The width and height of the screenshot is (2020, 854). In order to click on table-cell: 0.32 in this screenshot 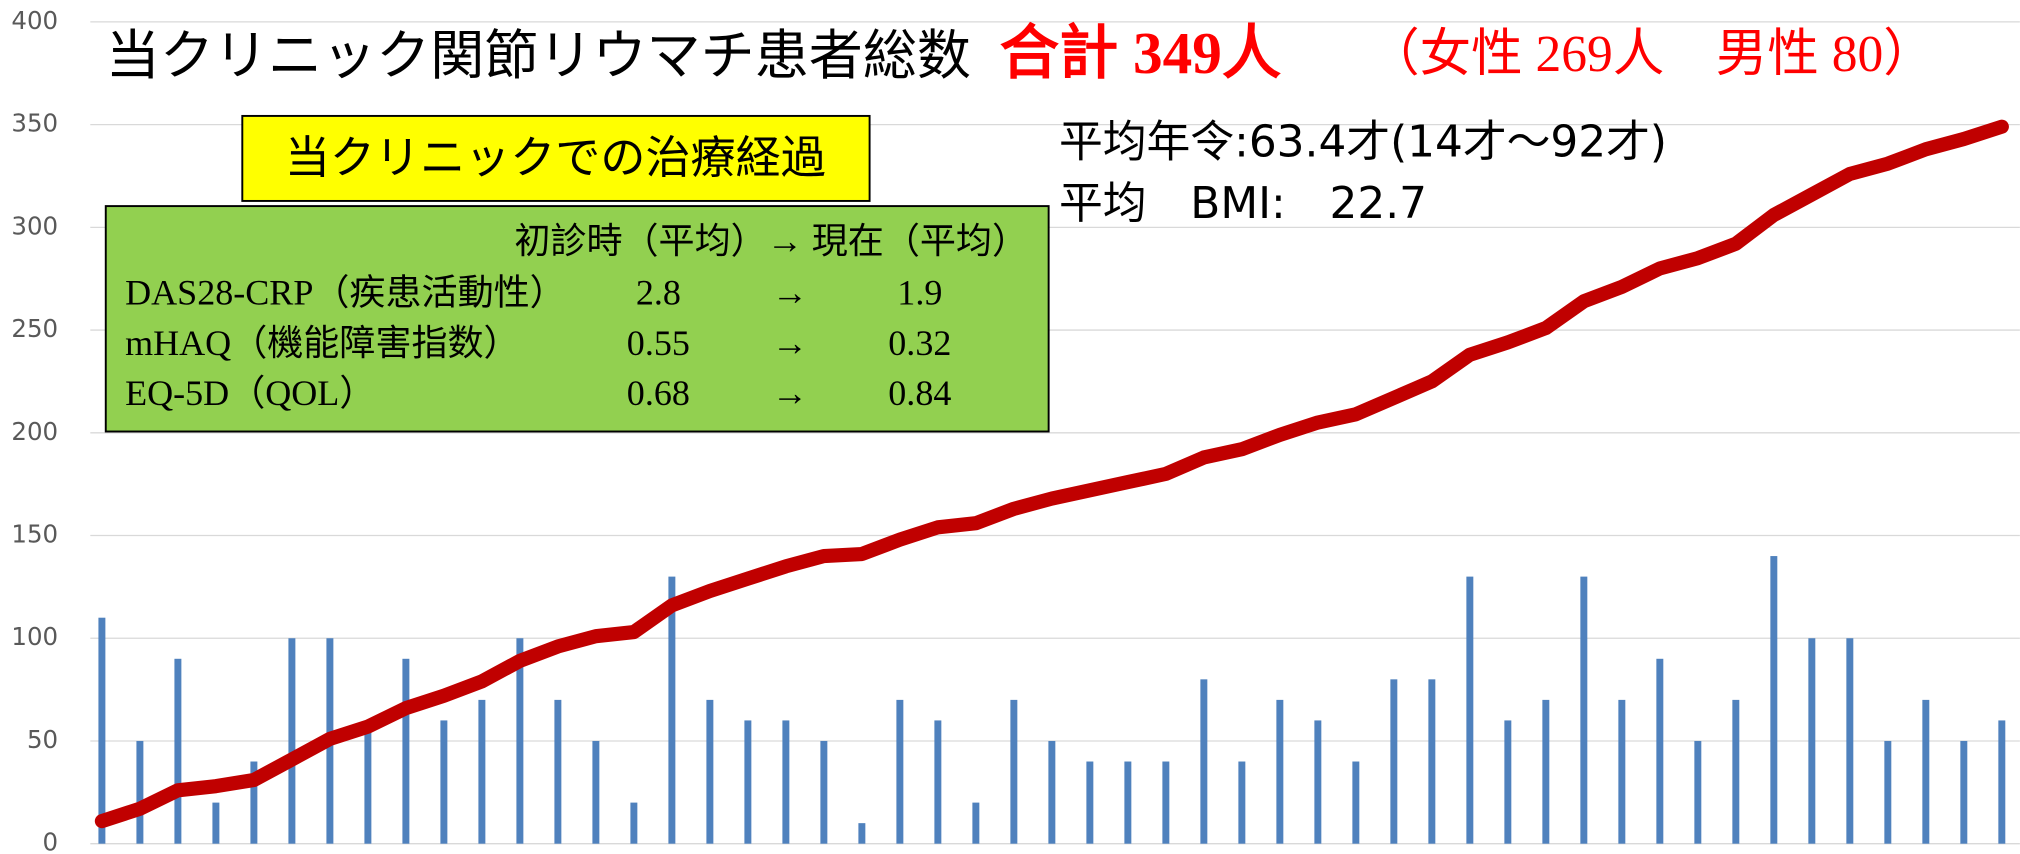, I will do `click(919, 343)`.